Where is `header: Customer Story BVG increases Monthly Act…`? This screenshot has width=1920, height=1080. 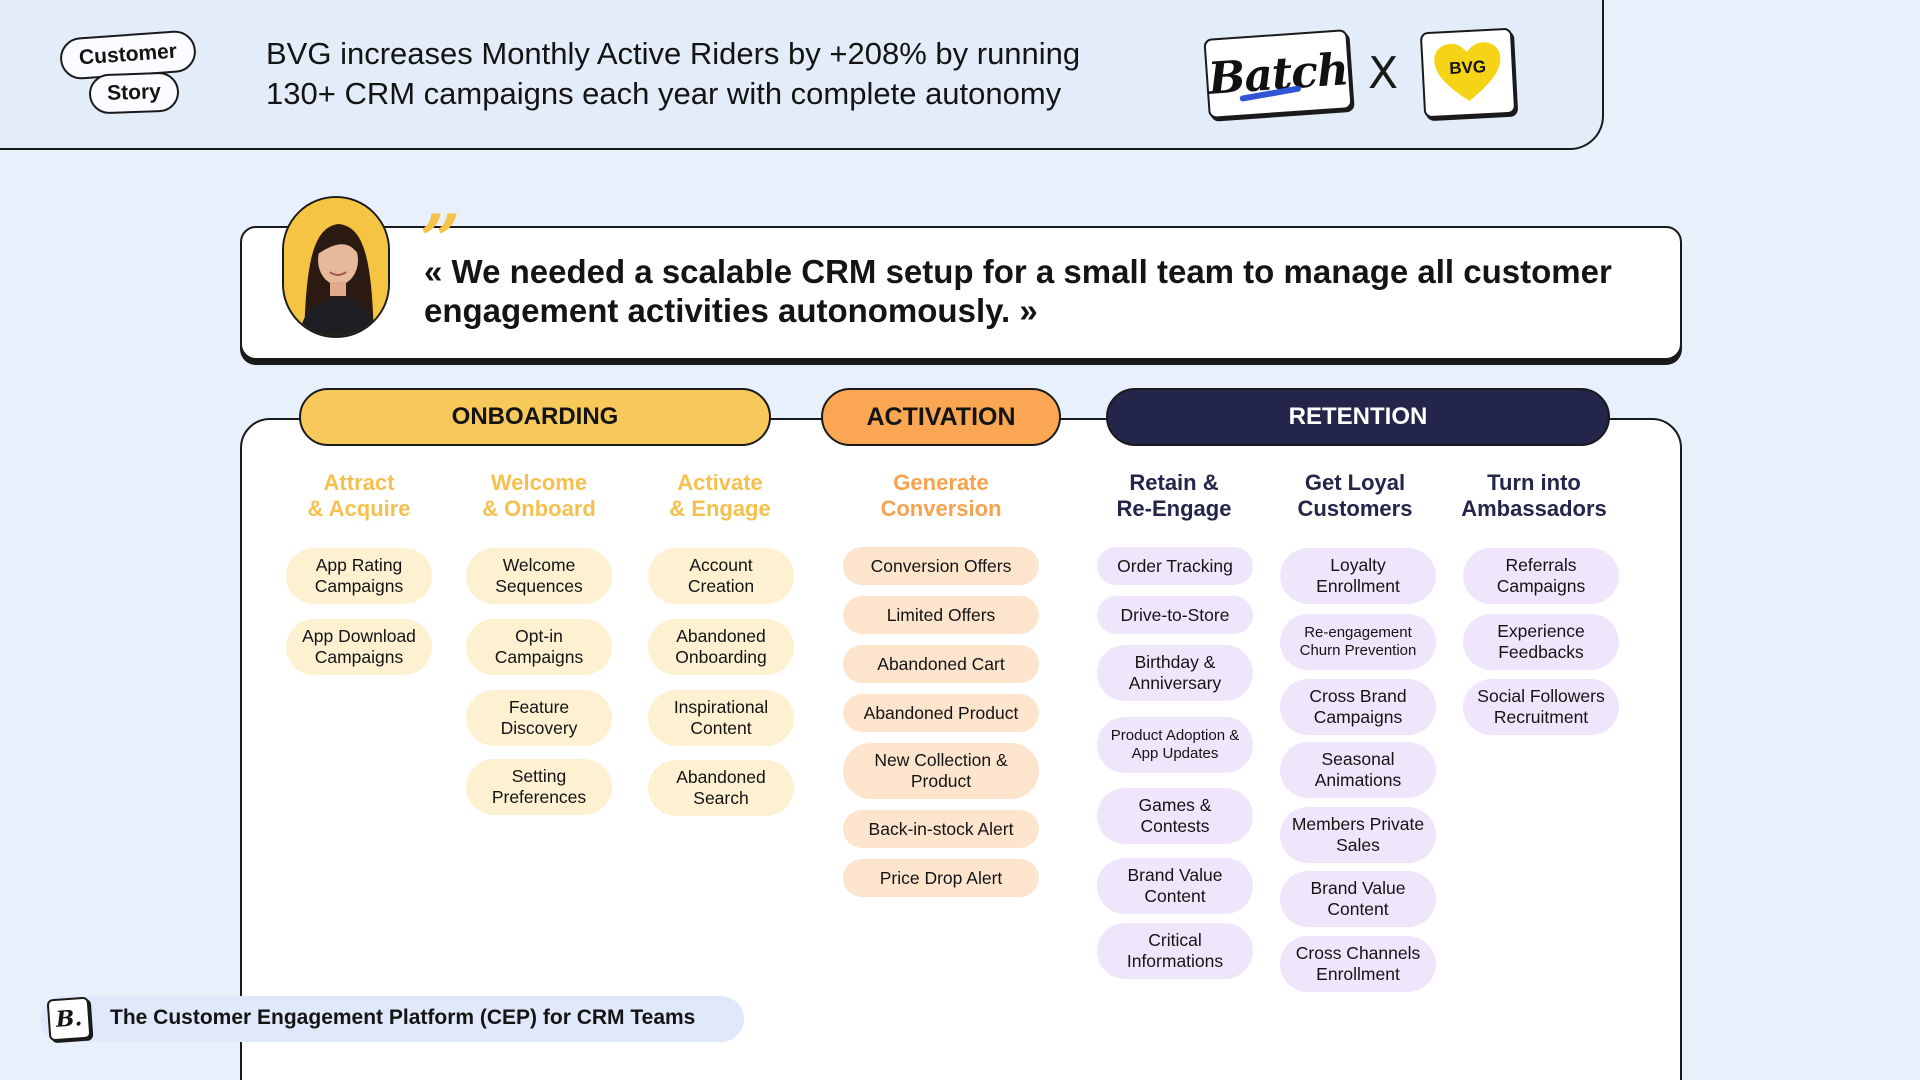
header: Customer Story BVG increases Monthly Act… is located at coordinates (802, 75).